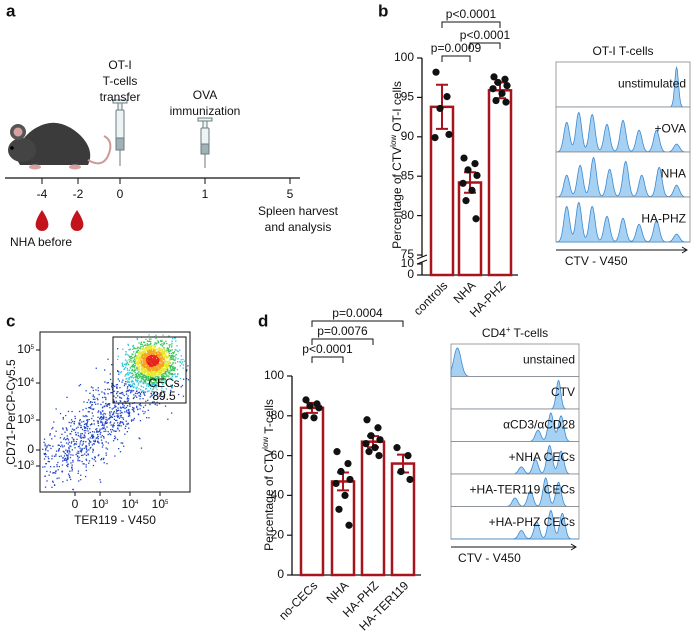  What do you see at coordinates (42, 220) in the screenshot?
I see `blood-drop` at bounding box center [42, 220].